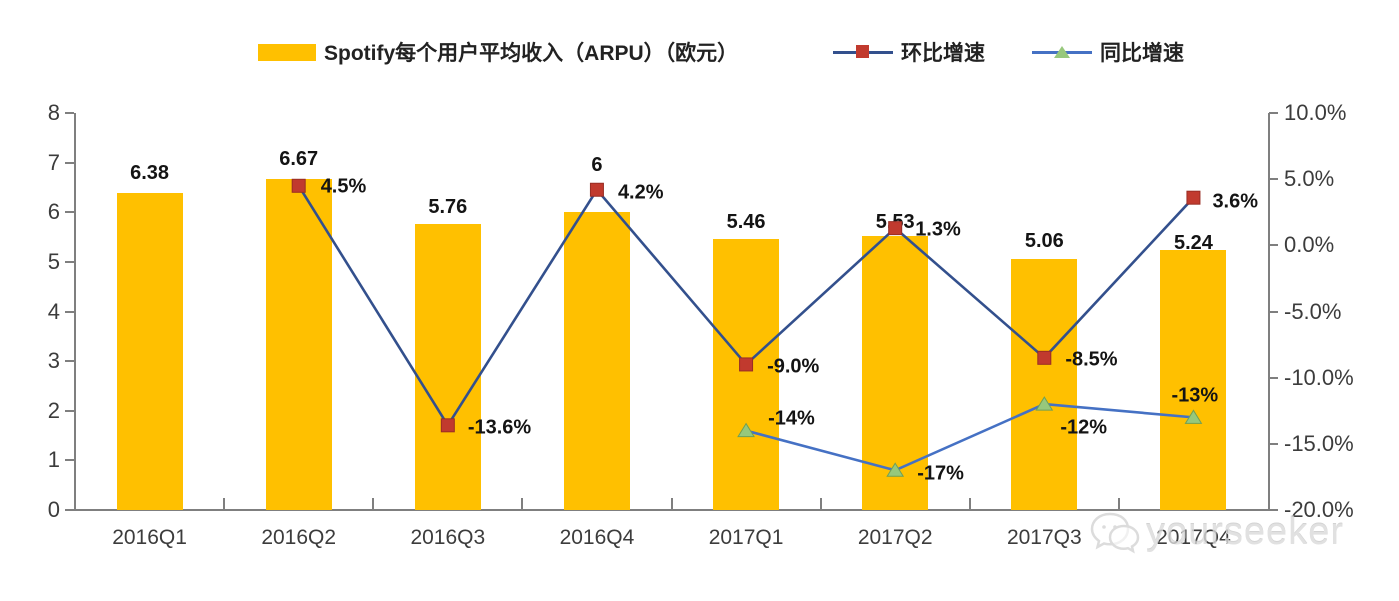  Describe the element at coordinates (1193, 537) in the screenshot. I see `x-axis-label-2017Q4: 2017Q4` at that location.